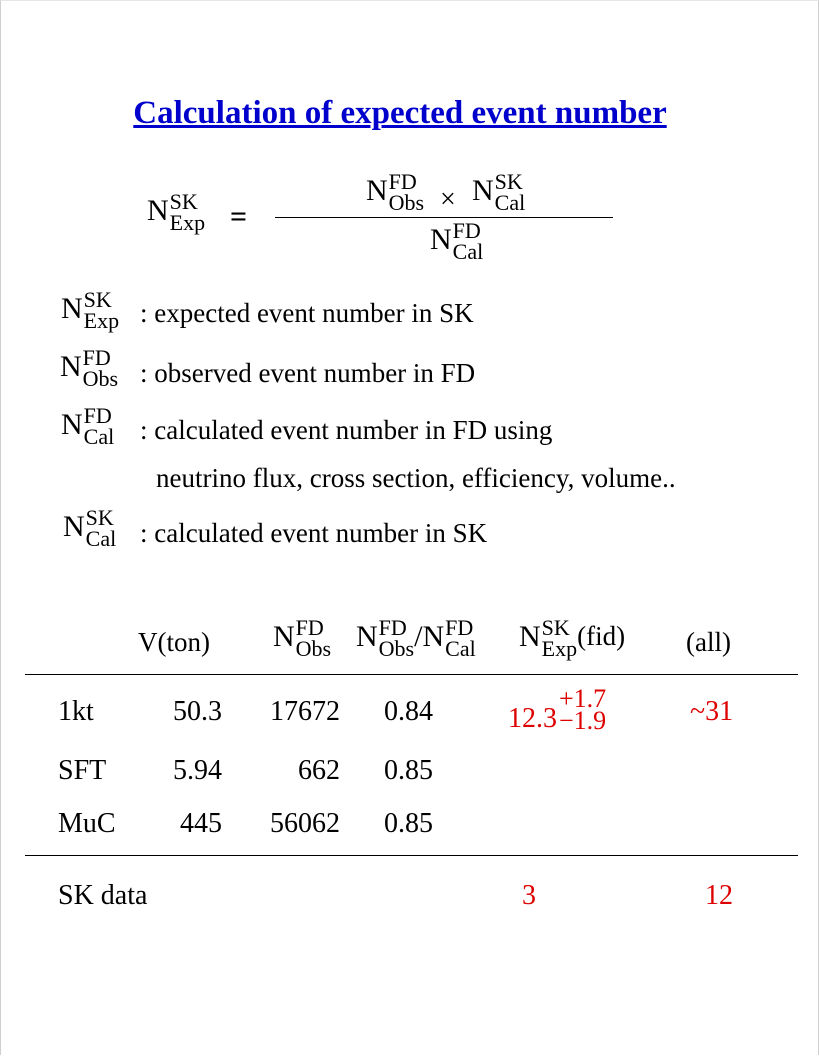  Describe the element at coordinates (448, 199) in the screenshot. I see `times-sign: ×` at that location.